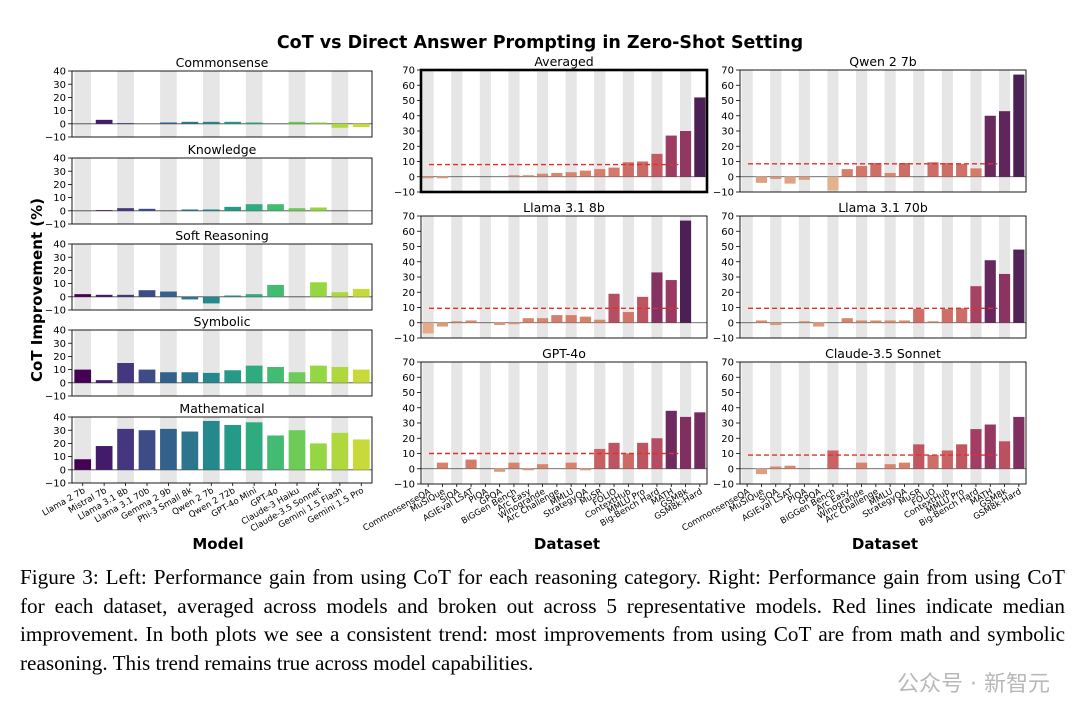 This screenshot has width=1080, height=722. Describe the element at coordinates (340, 451) in the screenshot. I see `bar-gemini-1-5-flash` at that location.